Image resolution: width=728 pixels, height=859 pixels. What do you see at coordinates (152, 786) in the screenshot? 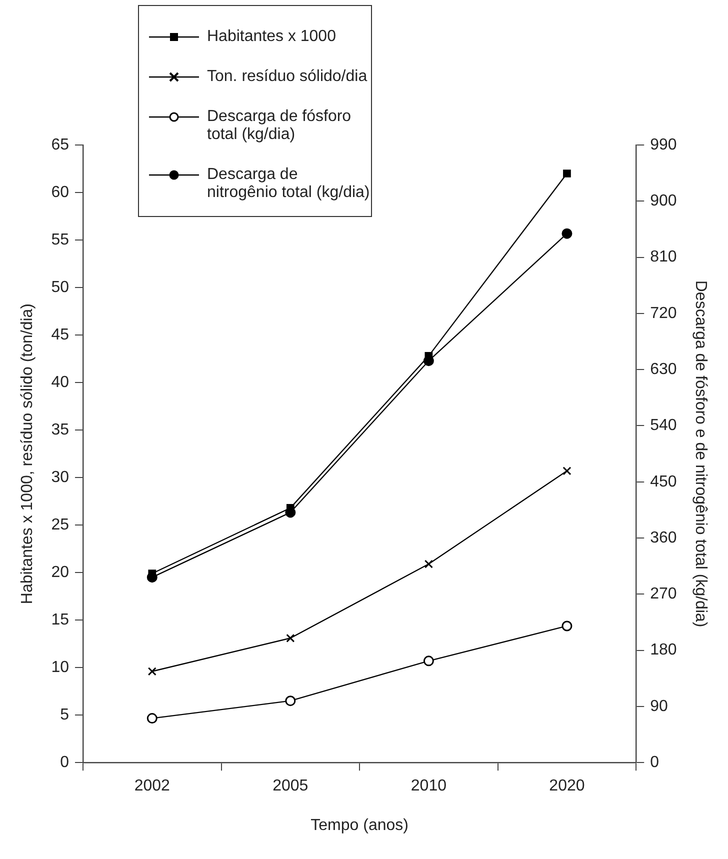
I see `x-tick-label: 2002` at bounding box center [152, 786].